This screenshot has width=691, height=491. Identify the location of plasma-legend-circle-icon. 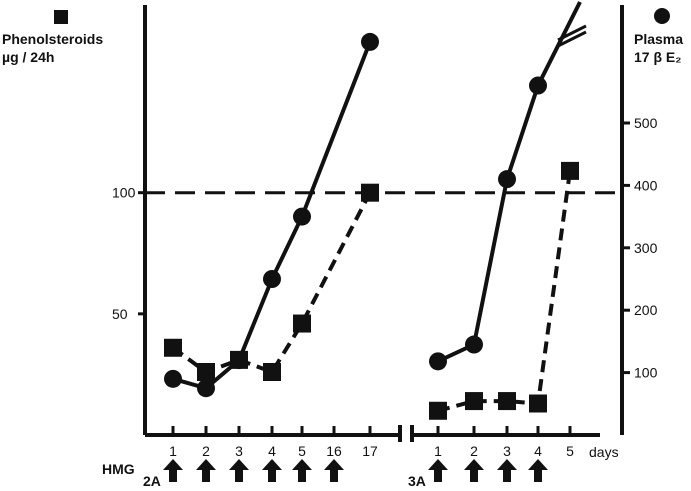
(662, 16).